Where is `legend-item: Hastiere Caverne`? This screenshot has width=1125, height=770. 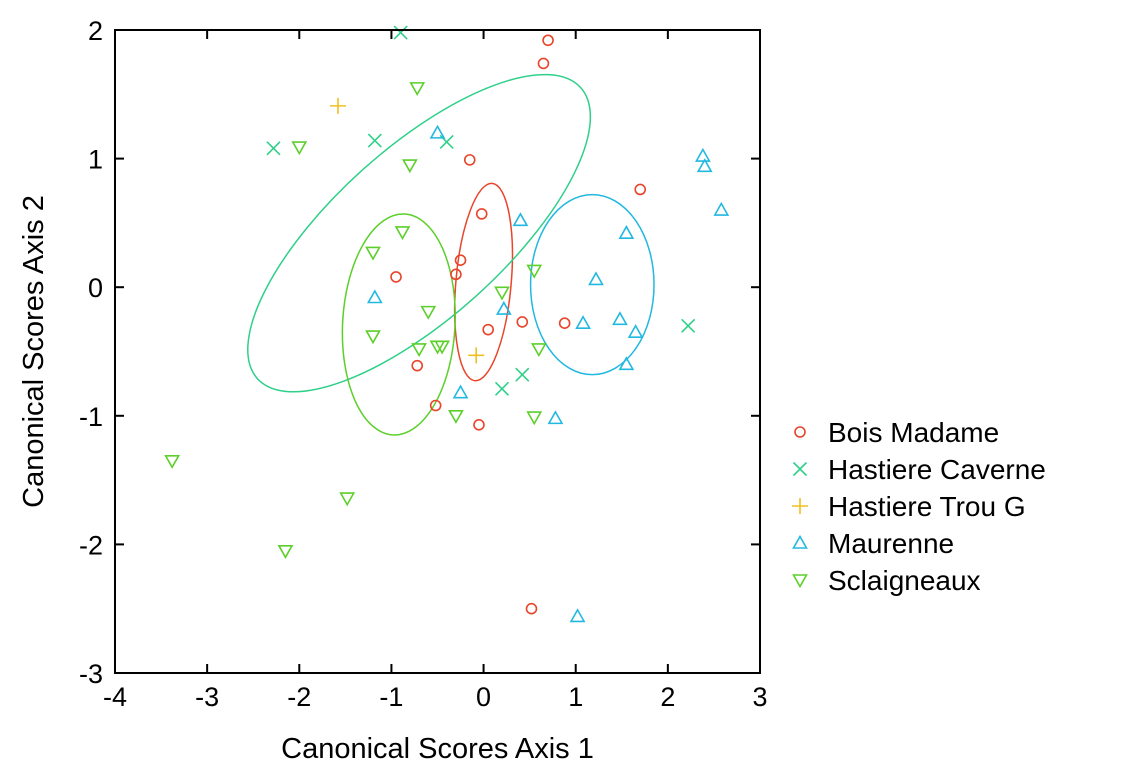
legend-item: Hastiere Caverne is located at coordinates (919, 469).